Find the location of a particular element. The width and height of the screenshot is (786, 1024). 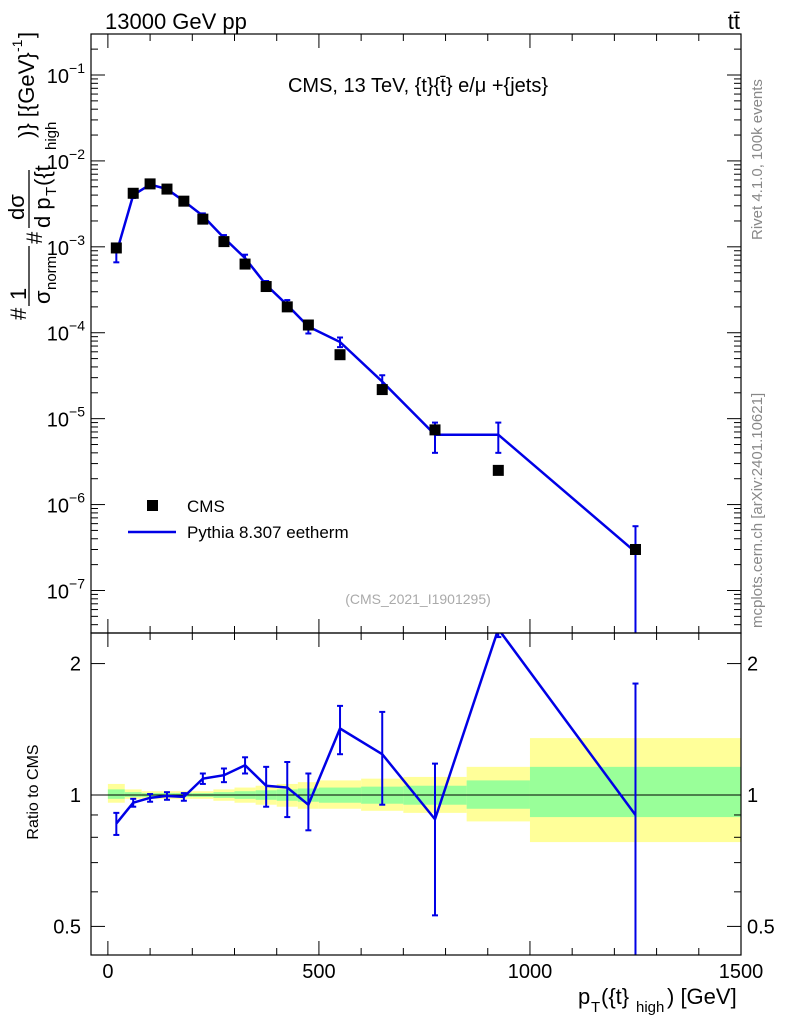

x-tick-label: 1500 is located at coordinates (741, 972).